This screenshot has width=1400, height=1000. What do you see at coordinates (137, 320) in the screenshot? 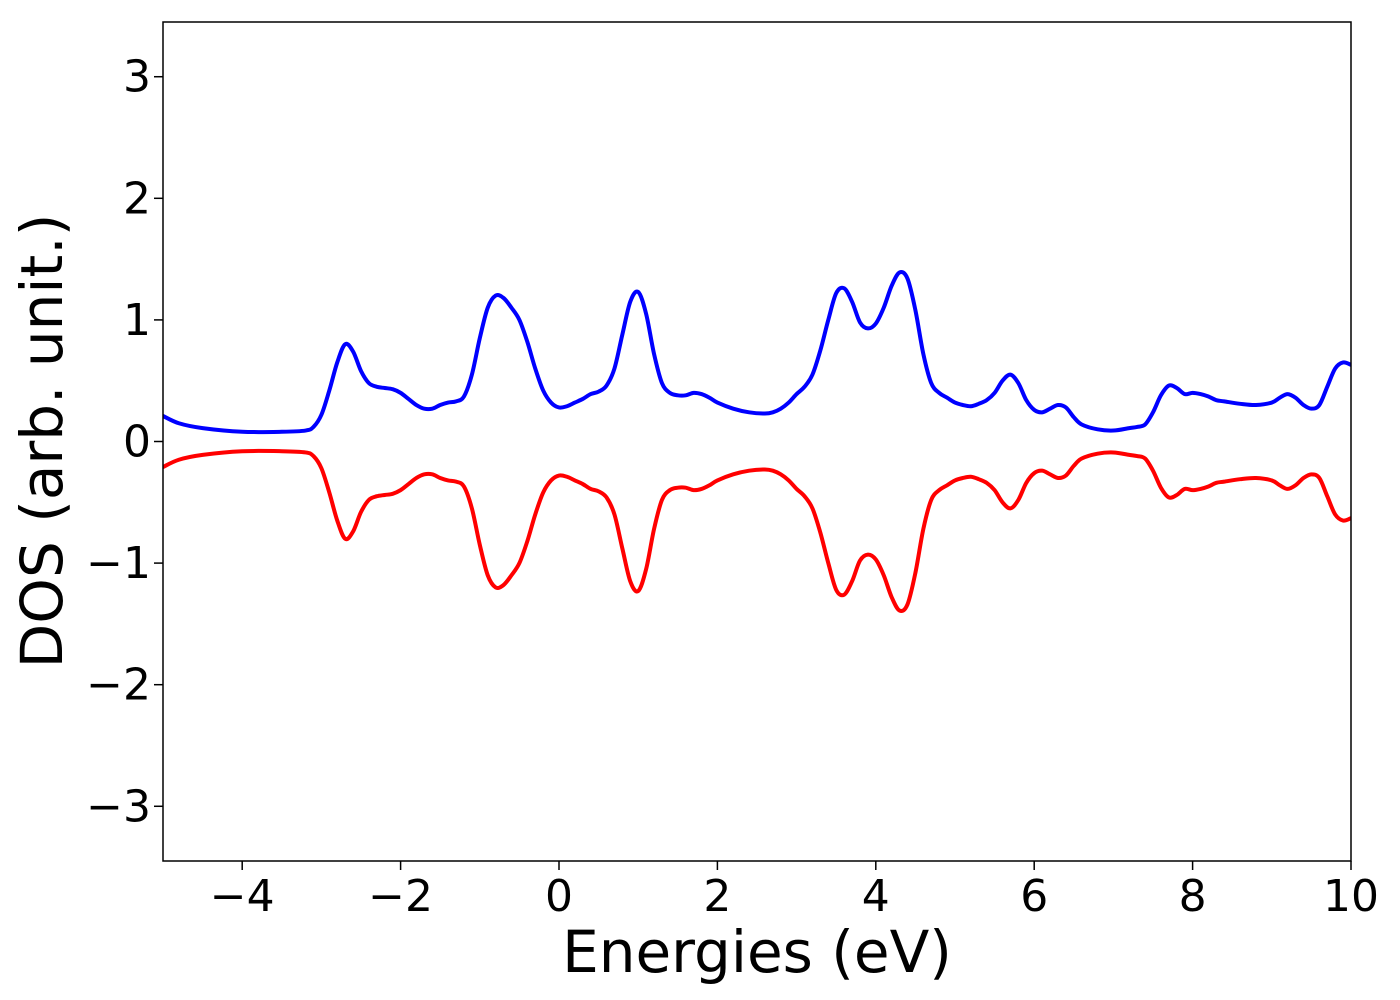
I see `y-tick-label: 1` at bounding box center [137, 320].